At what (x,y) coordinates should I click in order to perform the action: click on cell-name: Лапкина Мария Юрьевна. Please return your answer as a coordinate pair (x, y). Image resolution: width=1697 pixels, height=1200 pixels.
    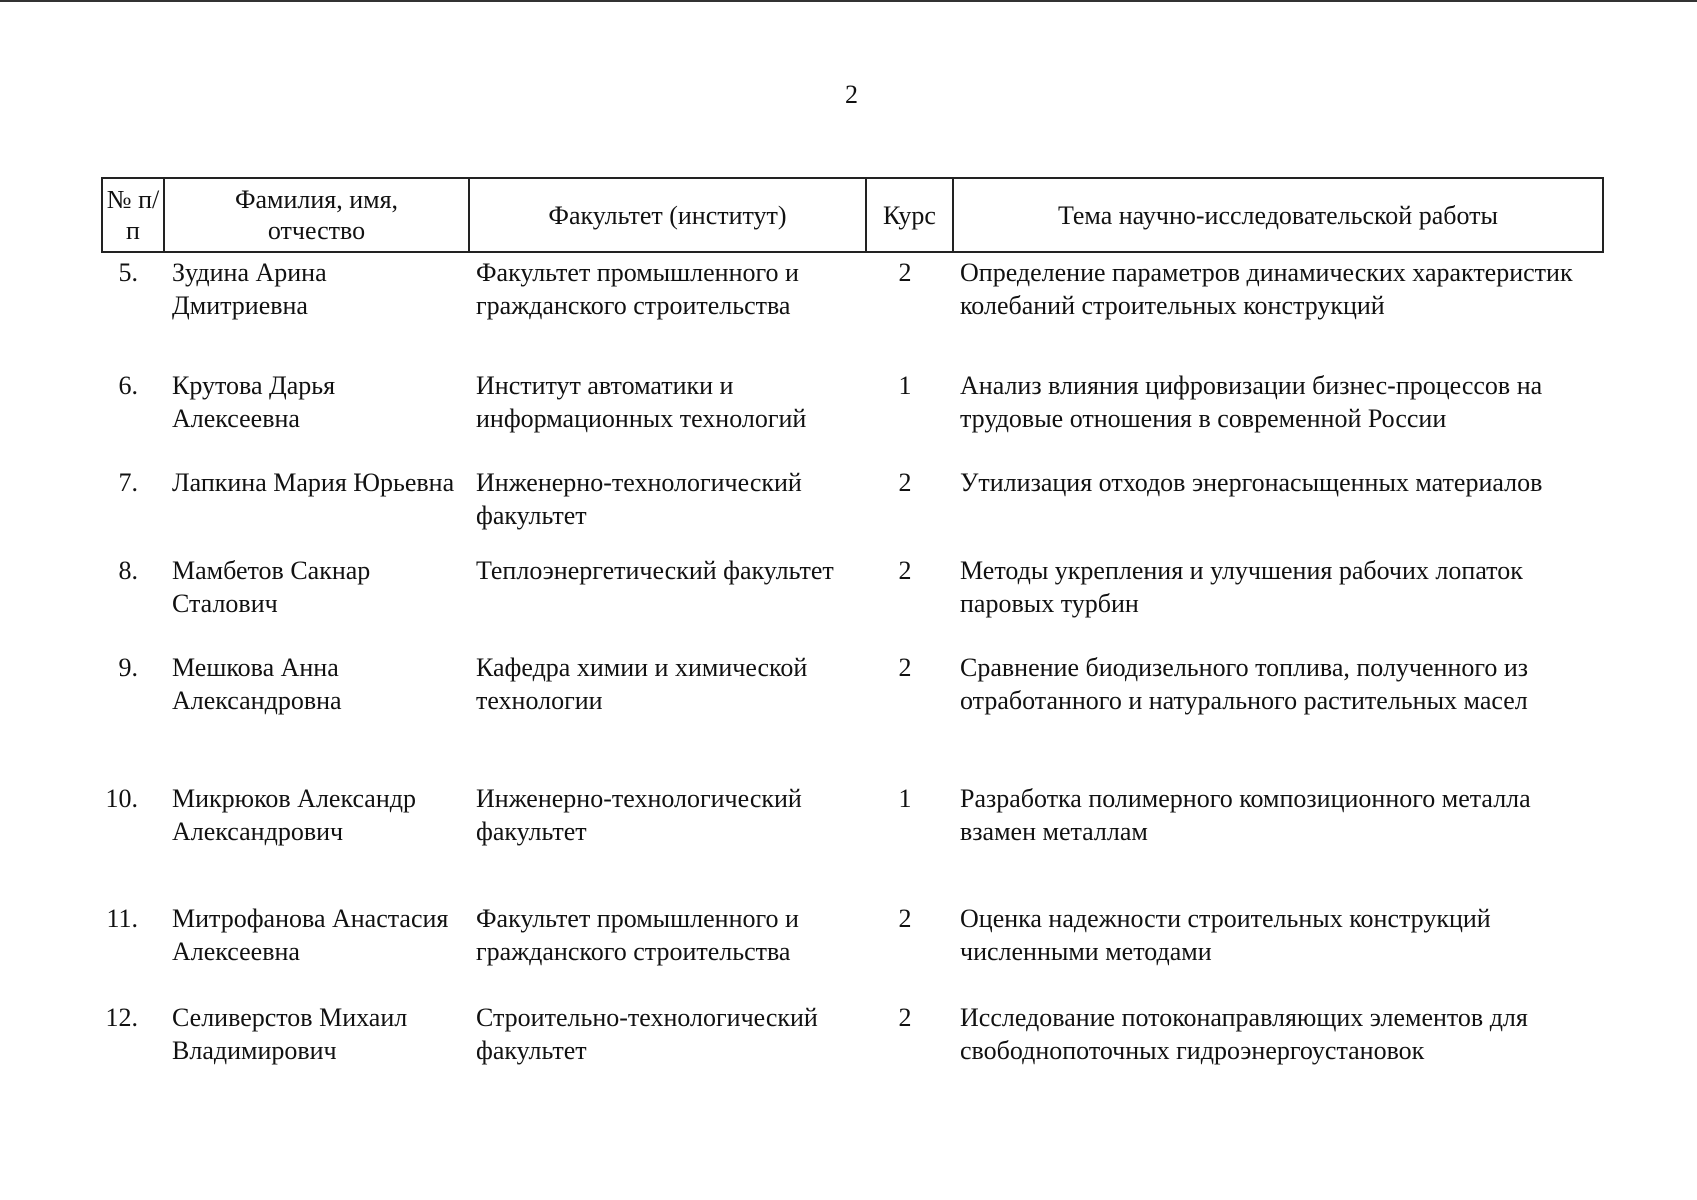
    Looking at the image, I should click on (313, 482).